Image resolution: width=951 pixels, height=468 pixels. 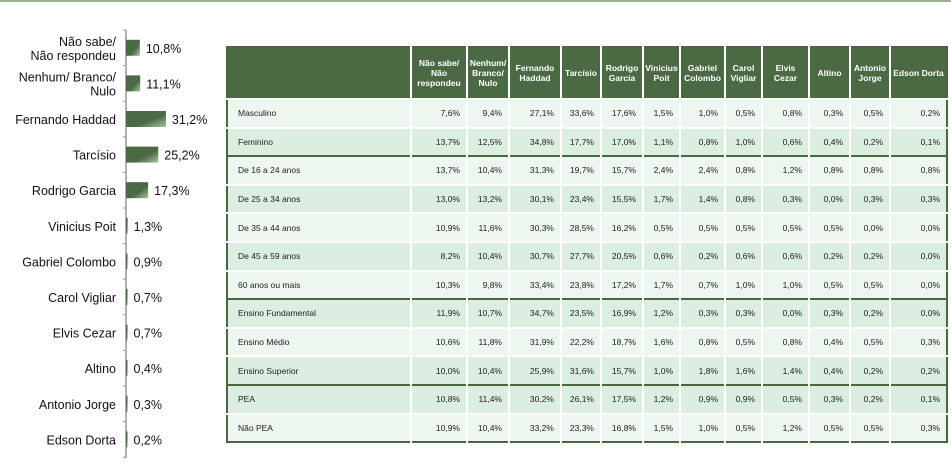 I want to click on table-cell: 30,7%, so click(x=534, y=255).